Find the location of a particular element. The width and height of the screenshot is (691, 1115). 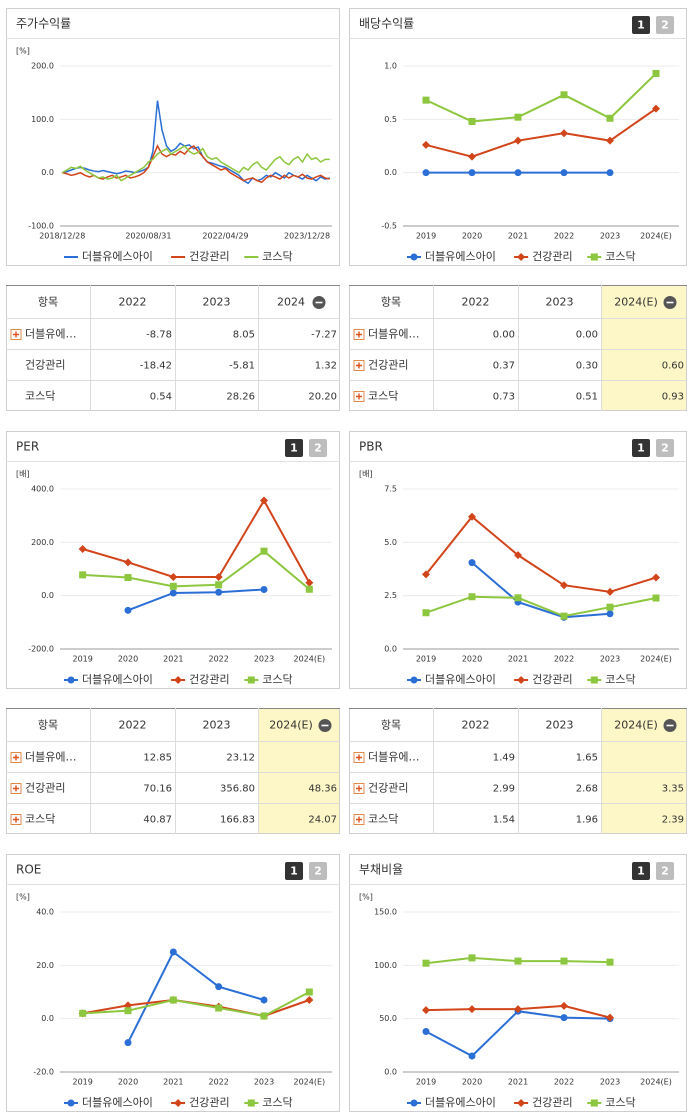

legend-label: 건강관리 is located at coordinates (209, 256).